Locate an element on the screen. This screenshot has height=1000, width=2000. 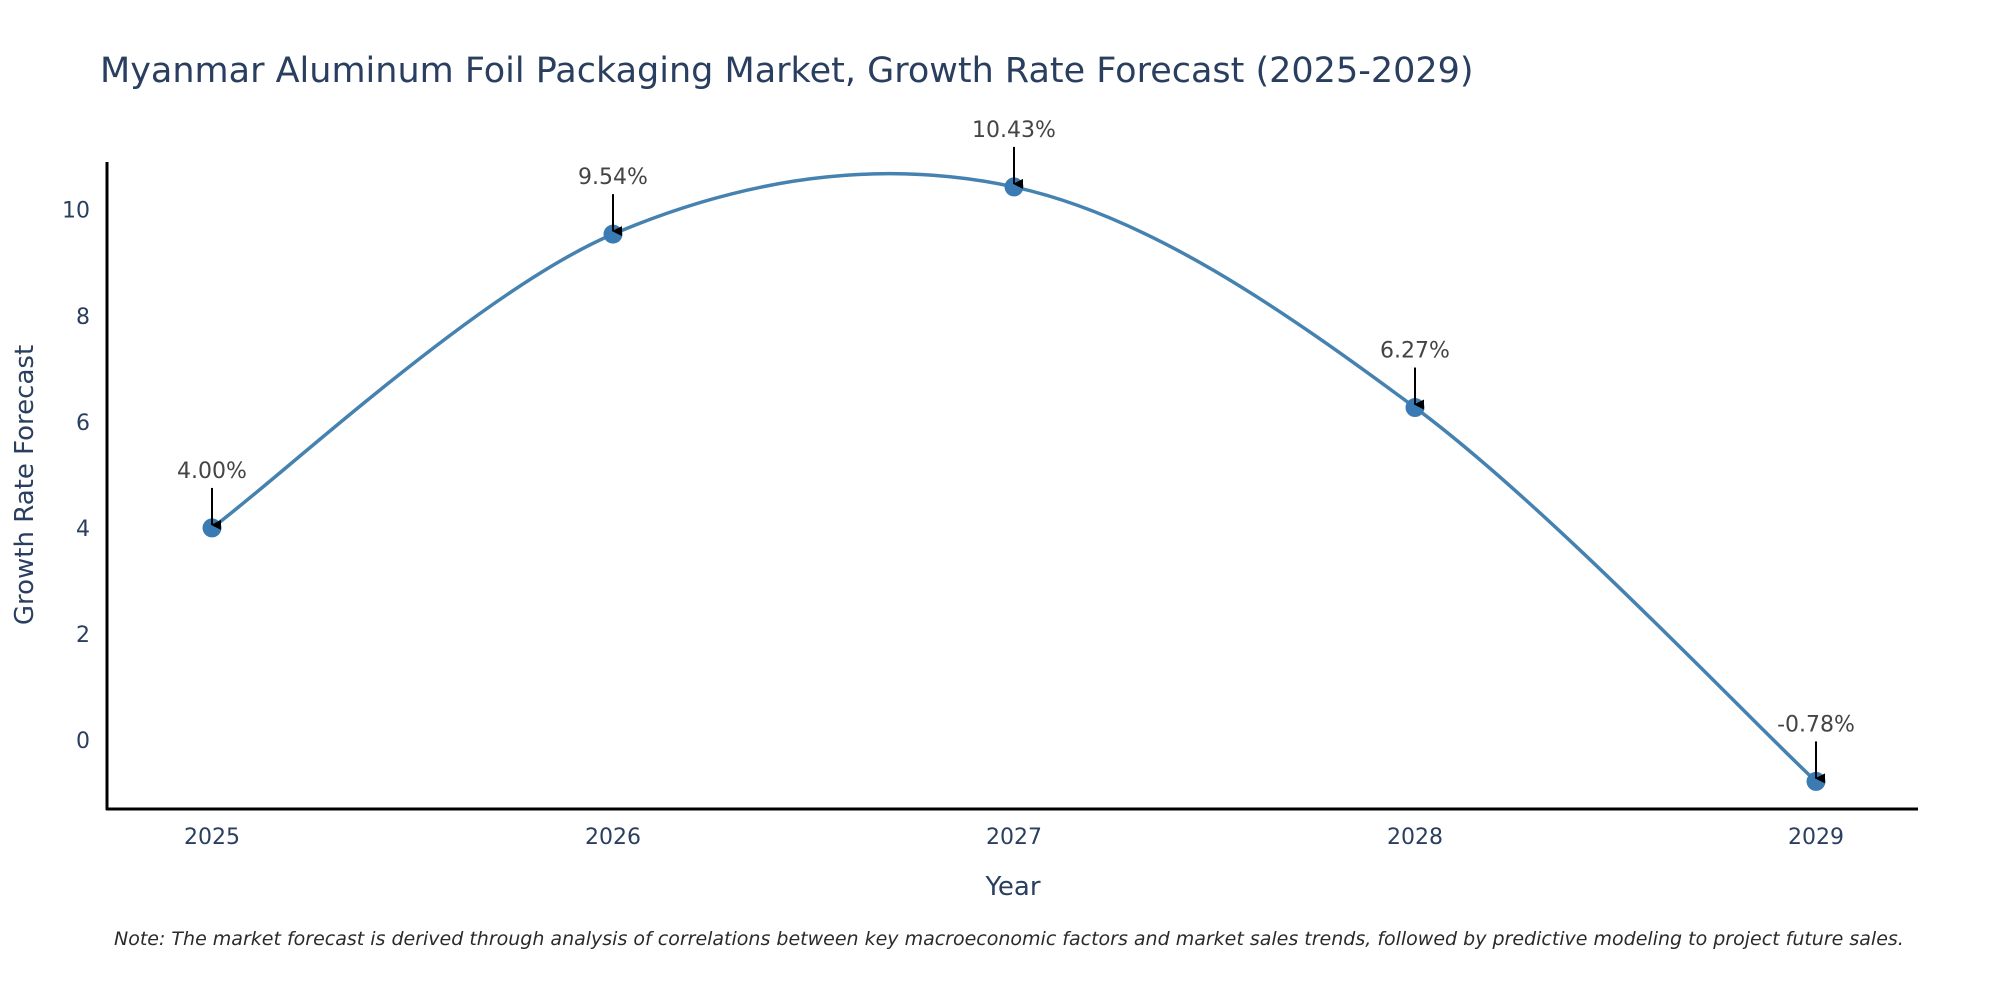
x-tick-label: 2026 is located at coordinates (613, 837).